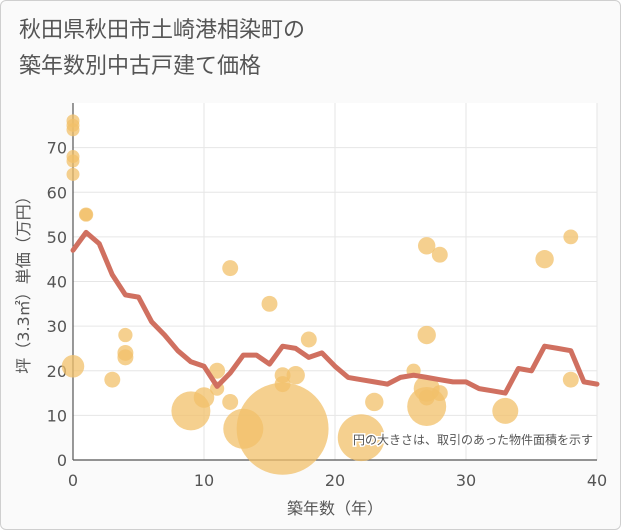 The width and height of the screenshot is (621, 530). What do you see at coordinates (140, 66) in the screenshot?
I see `chart-title-line-2: 築年数別中古戸建て価格` at bounding box center [140, 66].